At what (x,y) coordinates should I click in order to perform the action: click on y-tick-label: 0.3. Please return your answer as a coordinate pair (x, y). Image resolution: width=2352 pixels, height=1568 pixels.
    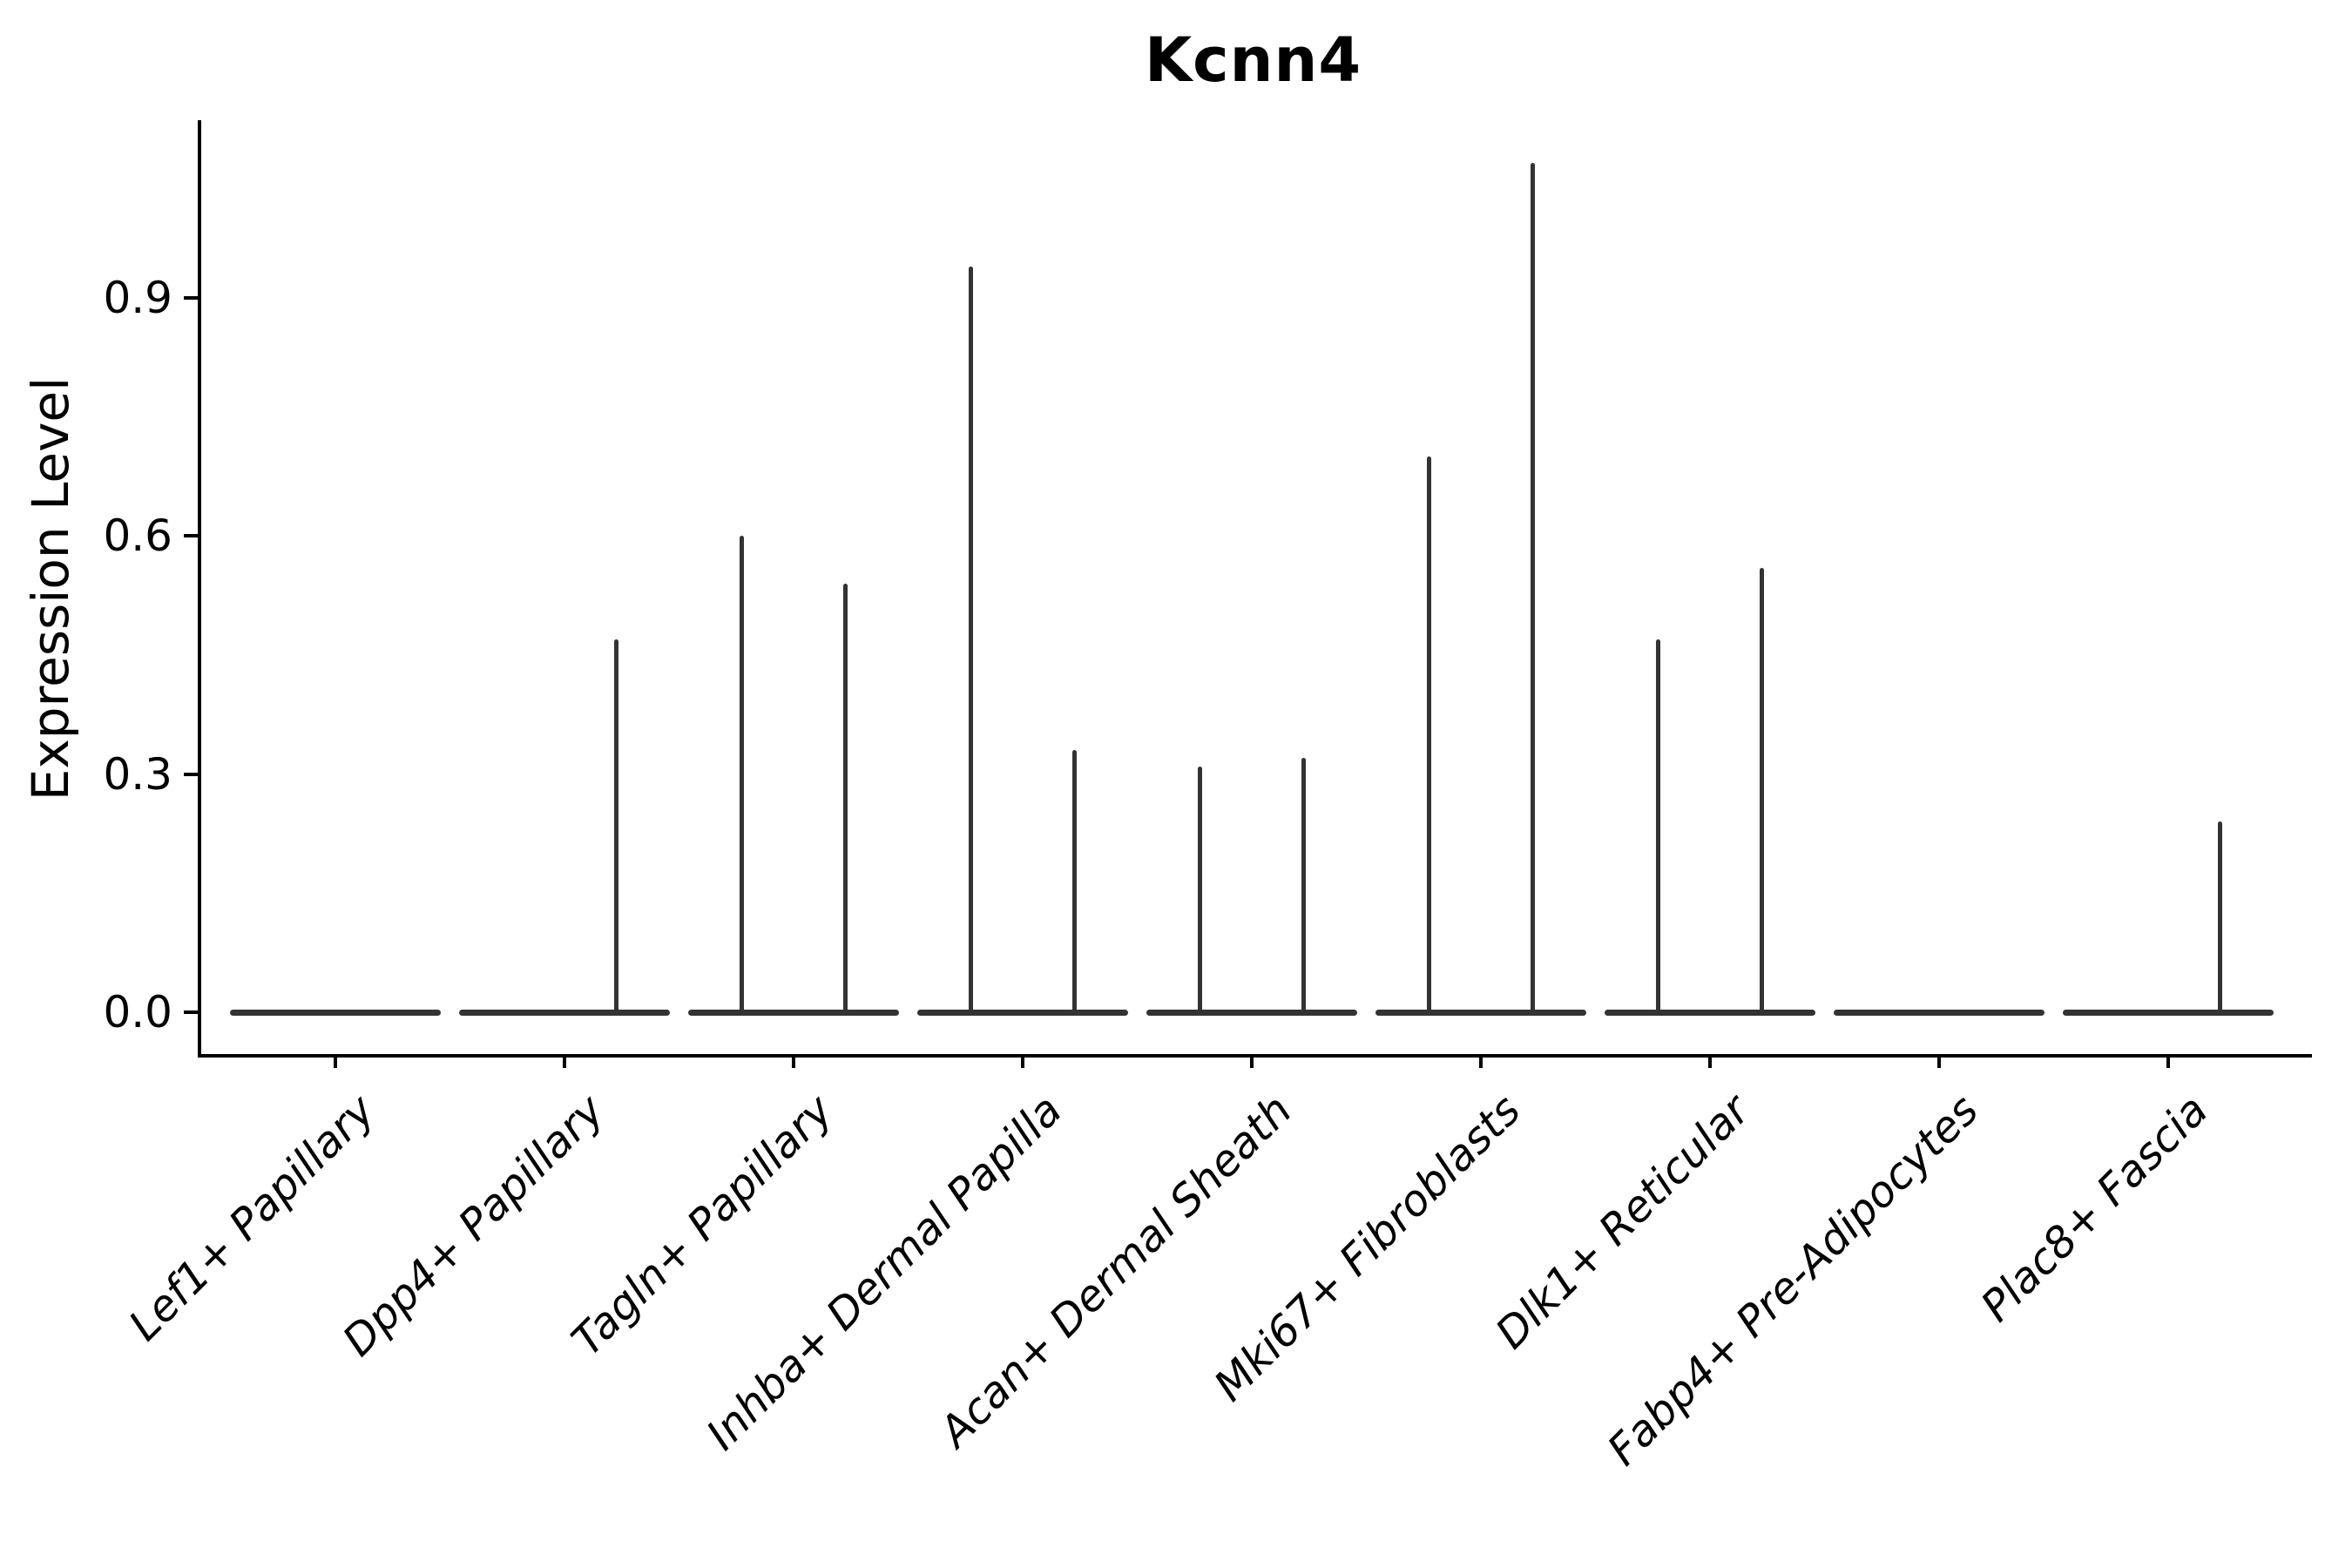
    Looking at the image, I should click on (137, 774).